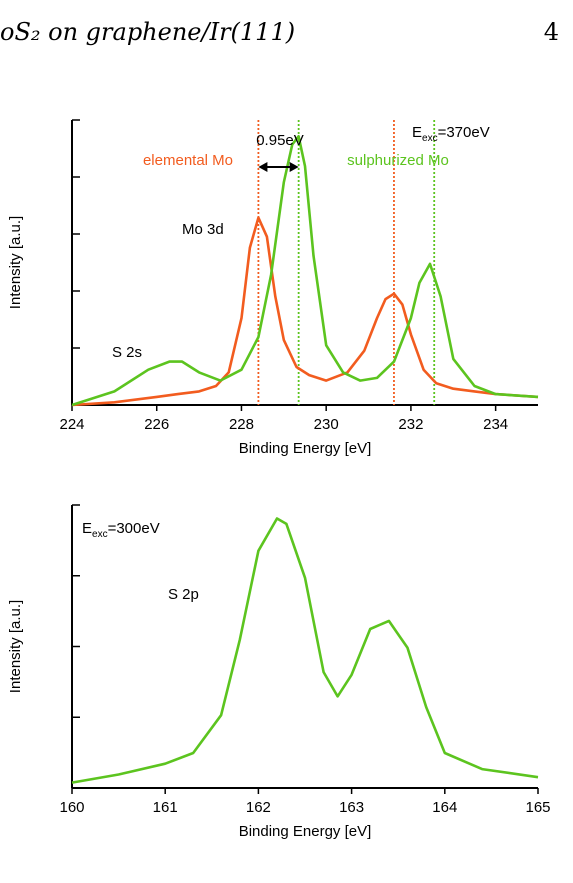 This screenshot has width=573, height=883. I want to click on x-tick-label: 230, so click(326, 424).